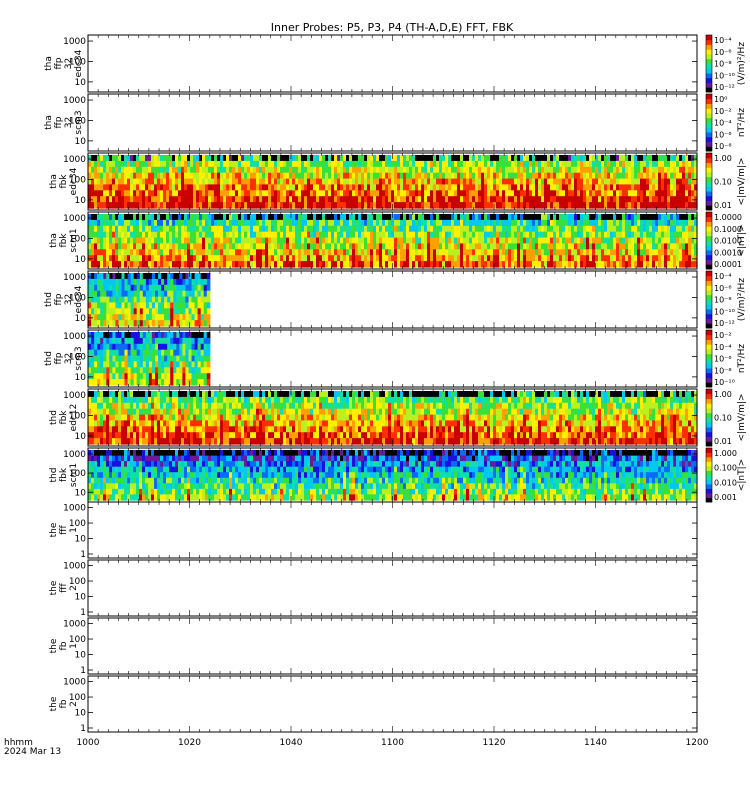  I want to click on y-axis-label: fb, so click(64, 645).